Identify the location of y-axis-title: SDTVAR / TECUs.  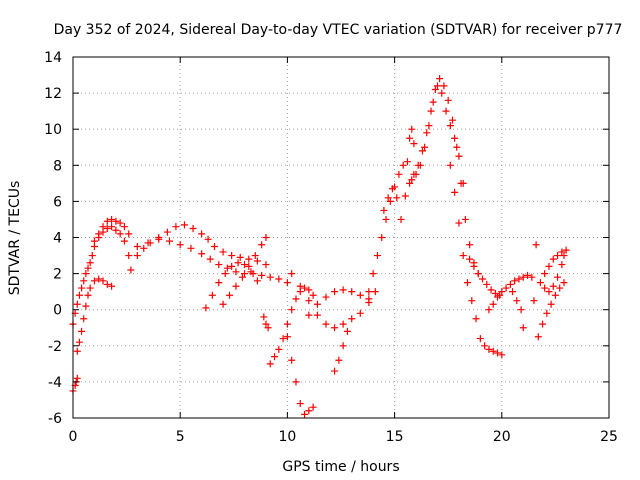
(15, 238).